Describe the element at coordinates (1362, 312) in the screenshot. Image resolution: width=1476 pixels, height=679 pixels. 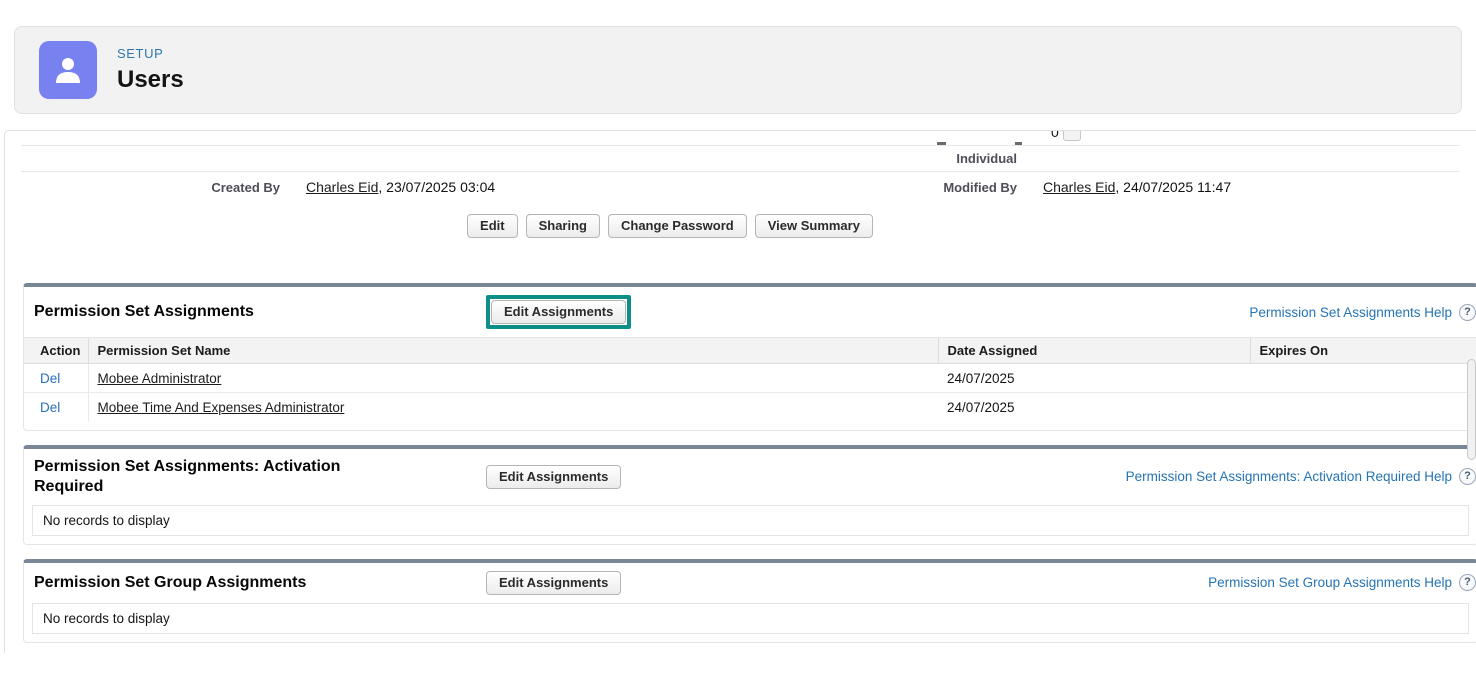
I see `section-help-link: Permission Set Assignments Help ?` at that location.